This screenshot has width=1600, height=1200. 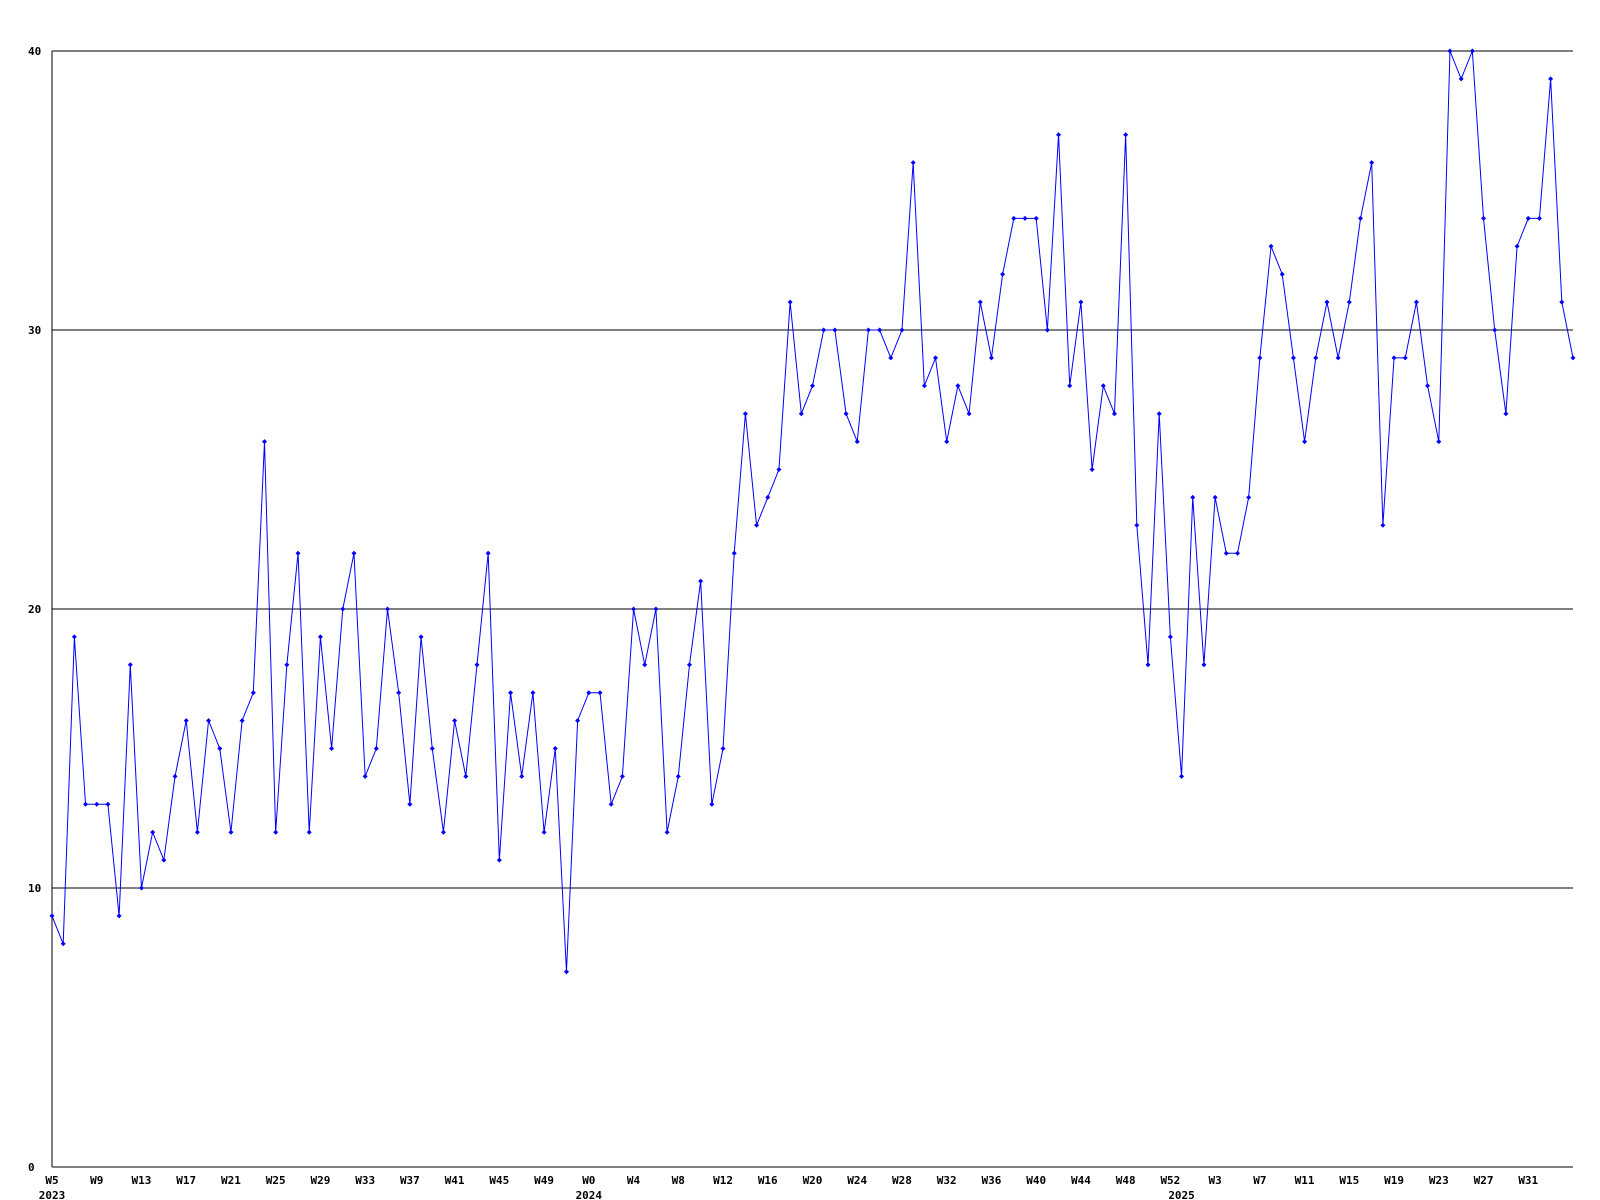 I want to click on x-tick-label: W4, so click(x=634, y=1180).